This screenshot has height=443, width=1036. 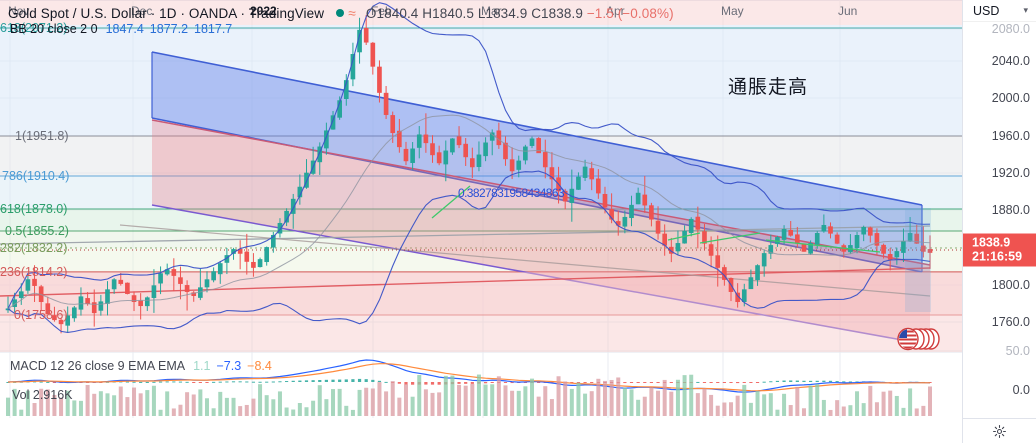 What do you see at coordinates (1010, 173) in the screenshot?
I see `price-tick: 1920.0` at bounding box center [1010, 173].